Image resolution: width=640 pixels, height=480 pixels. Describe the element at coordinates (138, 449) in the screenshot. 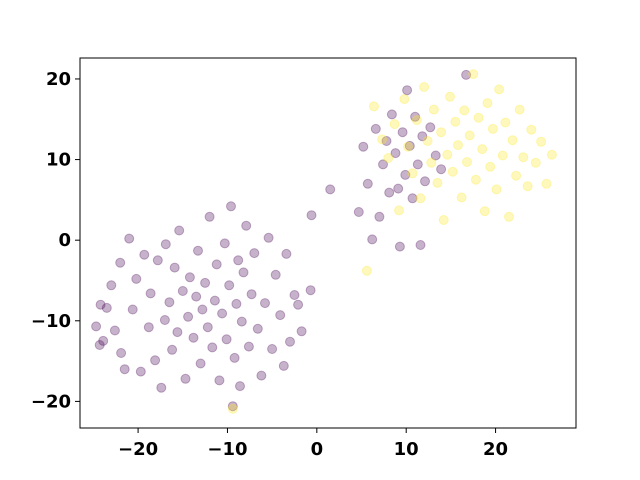

I see `x-tick-label: −20` at that location.